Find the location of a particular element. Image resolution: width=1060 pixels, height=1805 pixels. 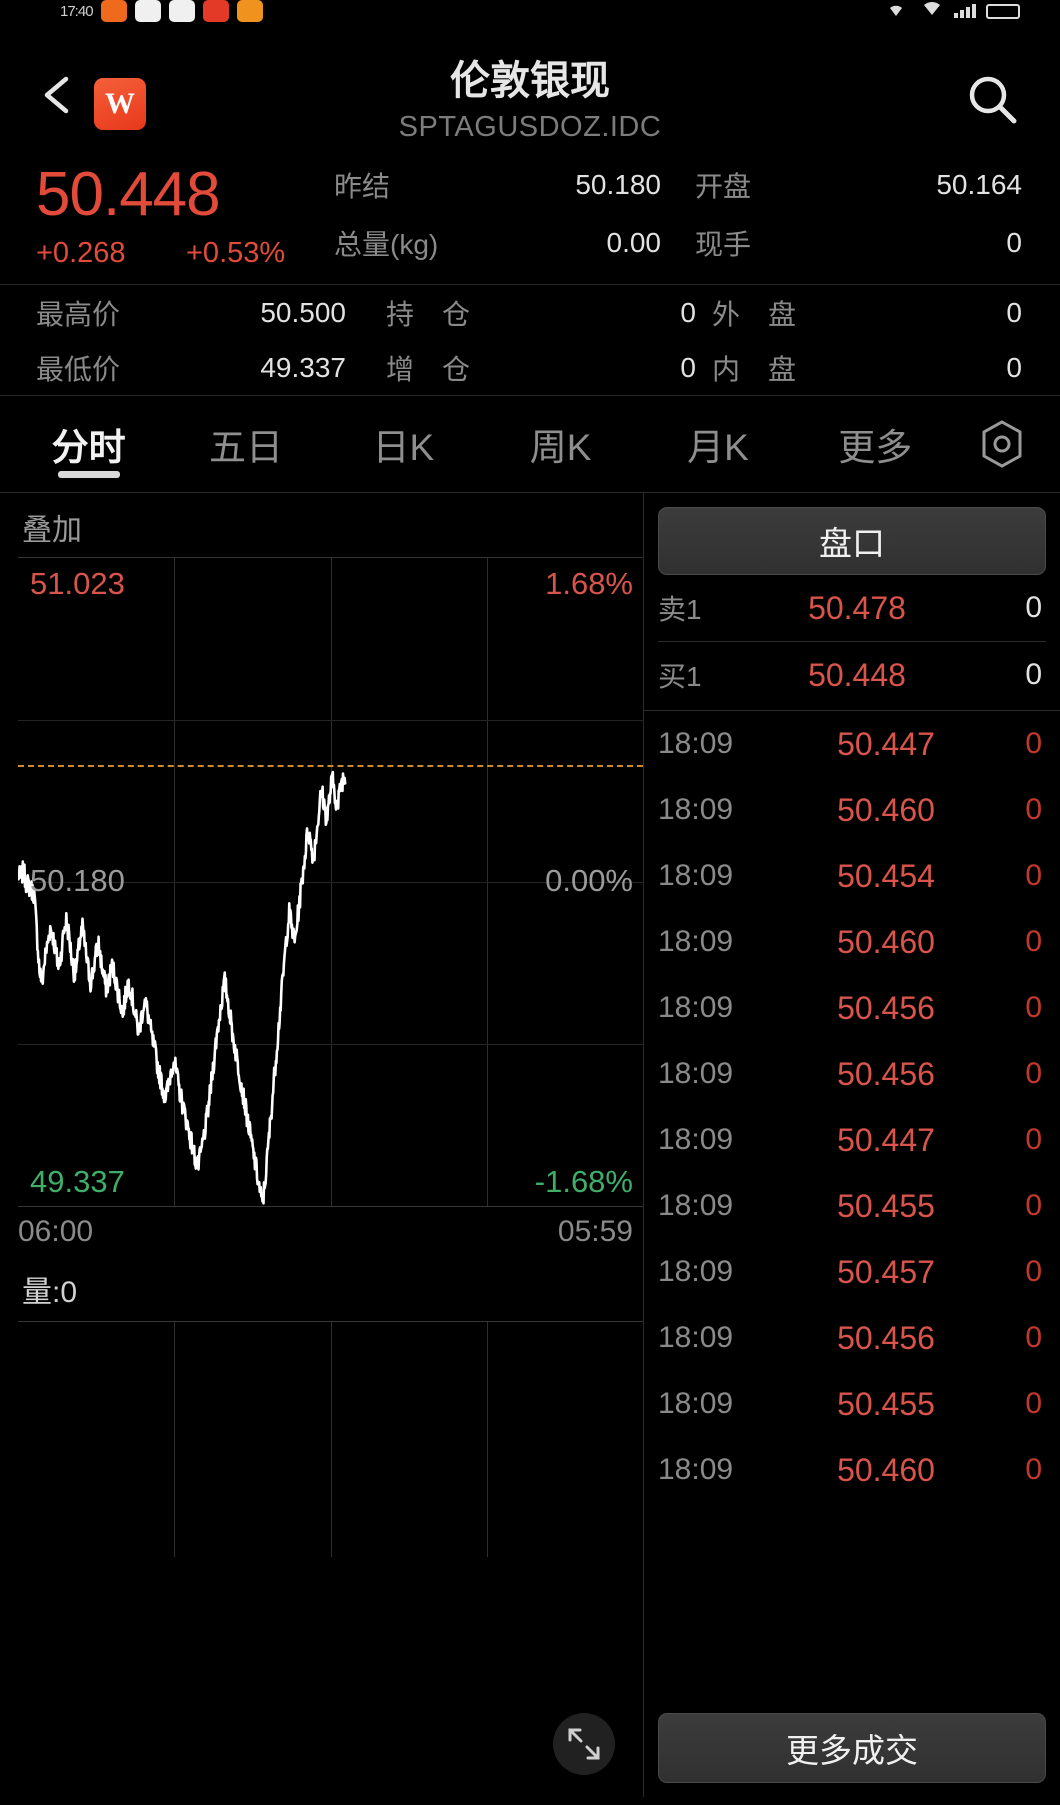

quote-cell-total-volume: 总量(kg) 0.00 is located at coordinates (514, 243).